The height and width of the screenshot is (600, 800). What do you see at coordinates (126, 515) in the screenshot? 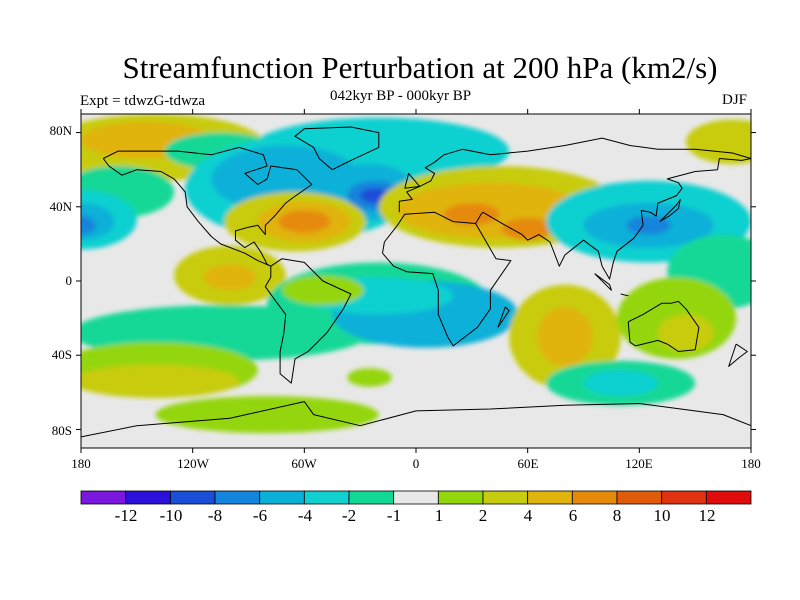
I see `colorbar-label: -12` at bounding box center [126, 515].